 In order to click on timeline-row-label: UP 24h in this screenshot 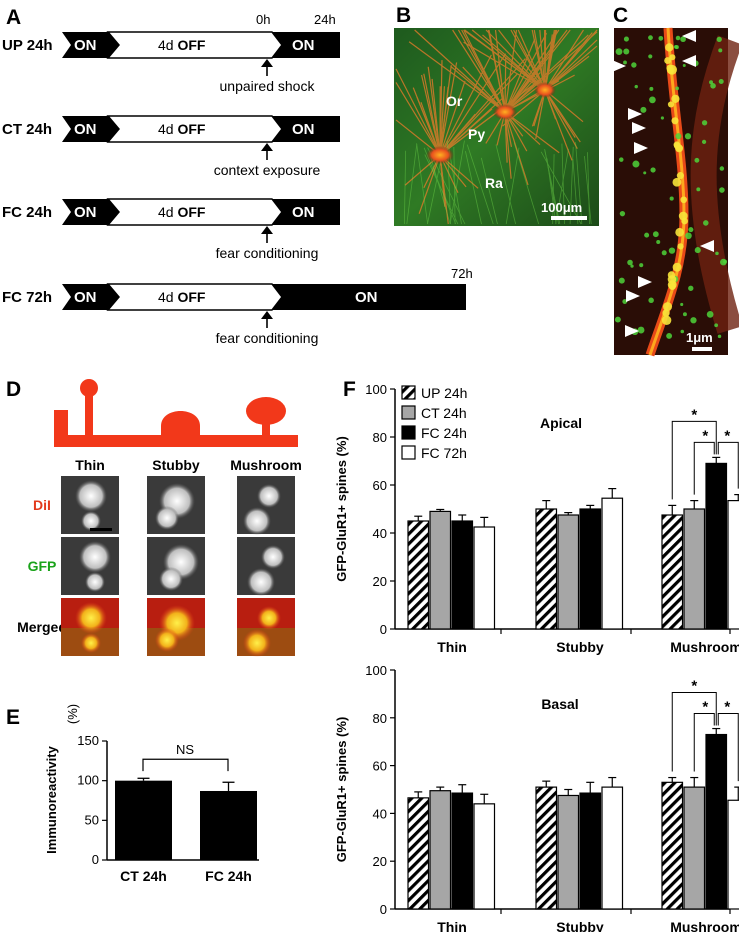, I will do `click(27, 45)`.